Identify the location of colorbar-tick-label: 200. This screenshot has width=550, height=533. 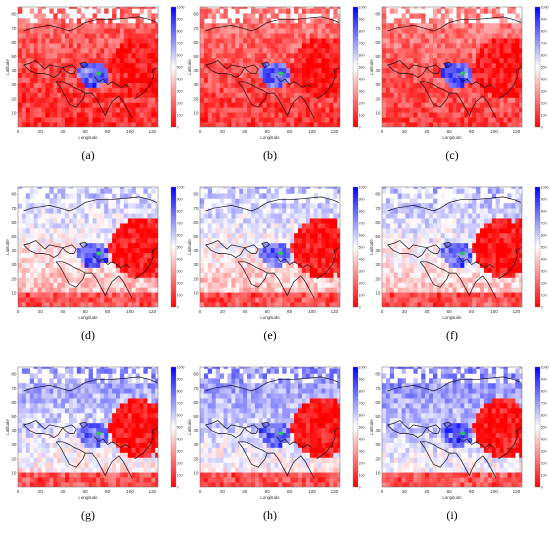
(180, 103).